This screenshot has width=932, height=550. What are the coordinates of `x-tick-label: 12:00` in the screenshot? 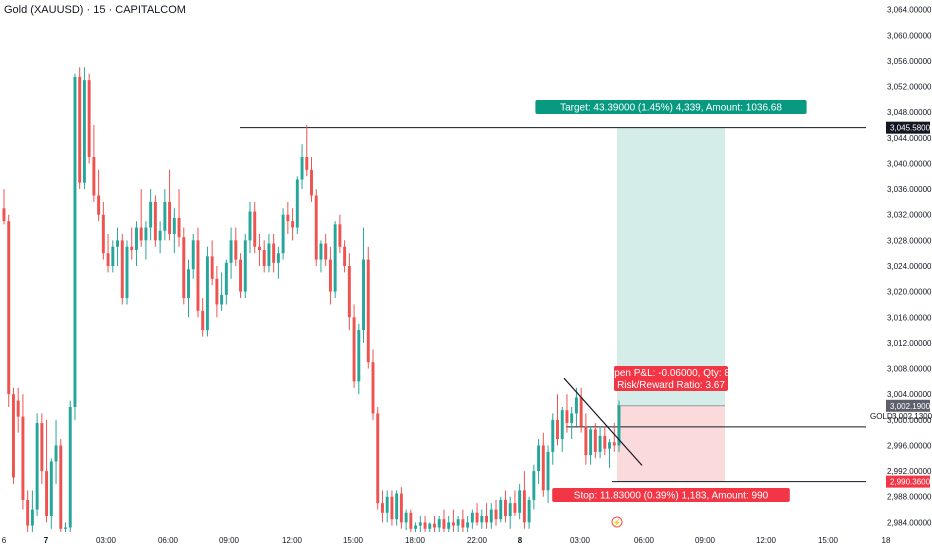 It's located at (292, 540).